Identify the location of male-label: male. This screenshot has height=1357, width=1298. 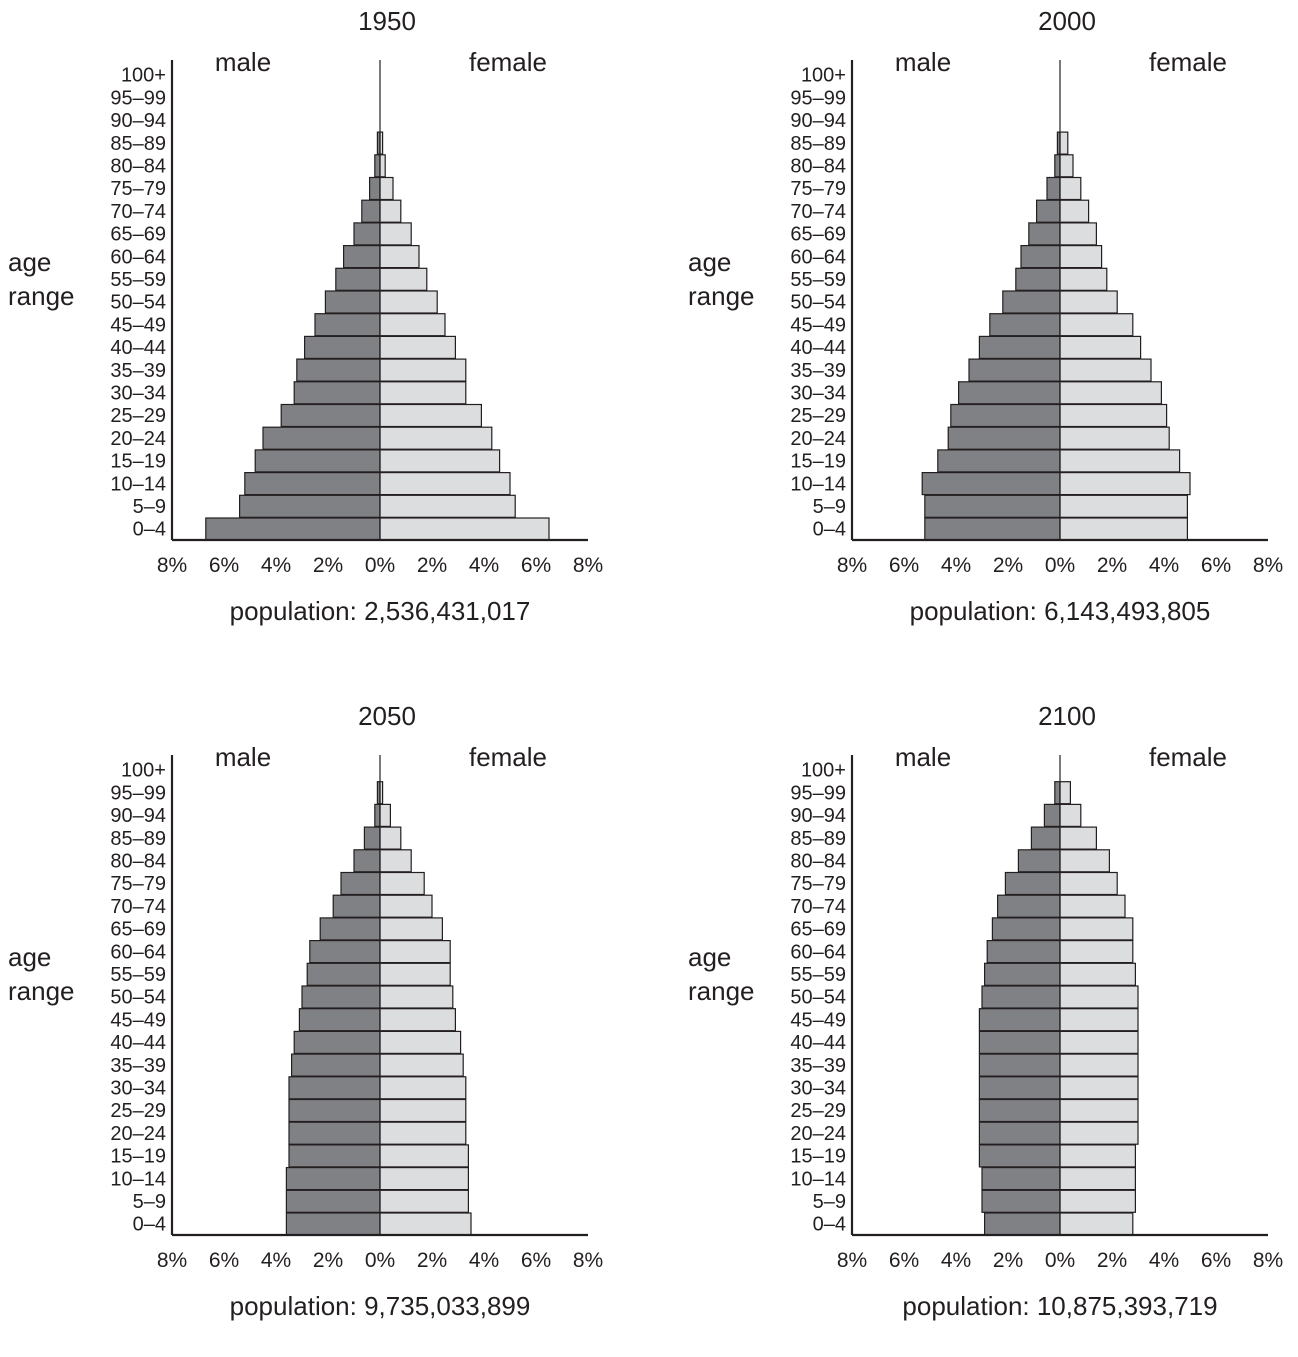
(923, 62).